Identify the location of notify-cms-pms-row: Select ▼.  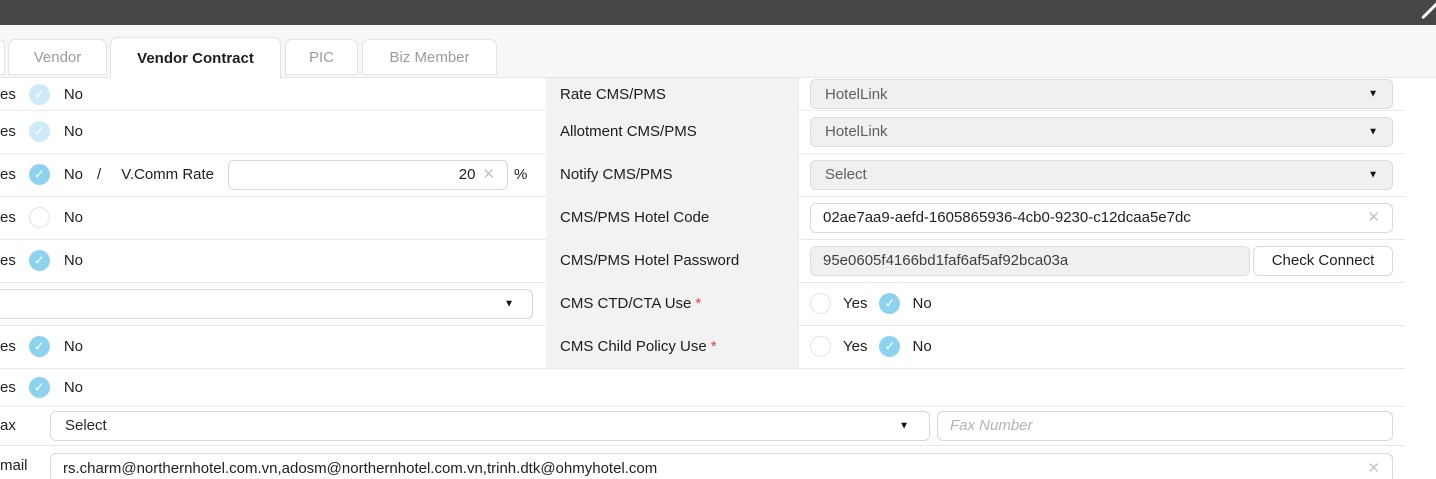
(1101, 174).